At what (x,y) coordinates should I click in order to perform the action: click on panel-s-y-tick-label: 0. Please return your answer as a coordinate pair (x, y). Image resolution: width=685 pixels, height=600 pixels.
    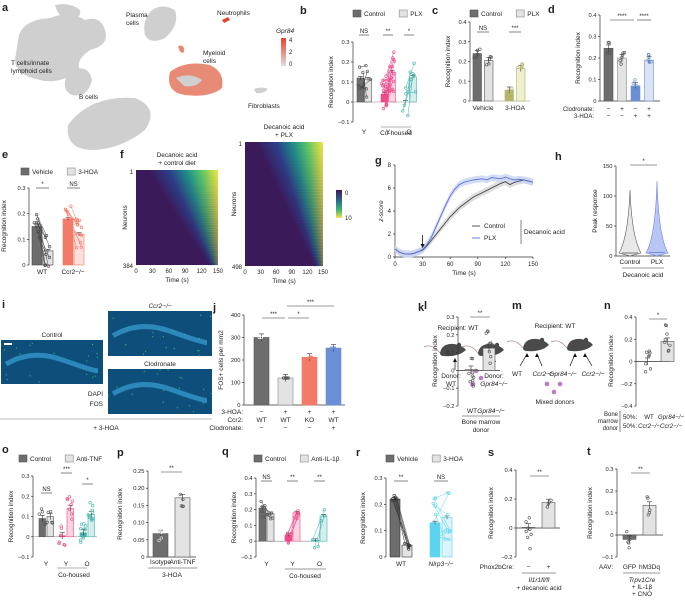
    Looking at the image, I should click on (510, 529).